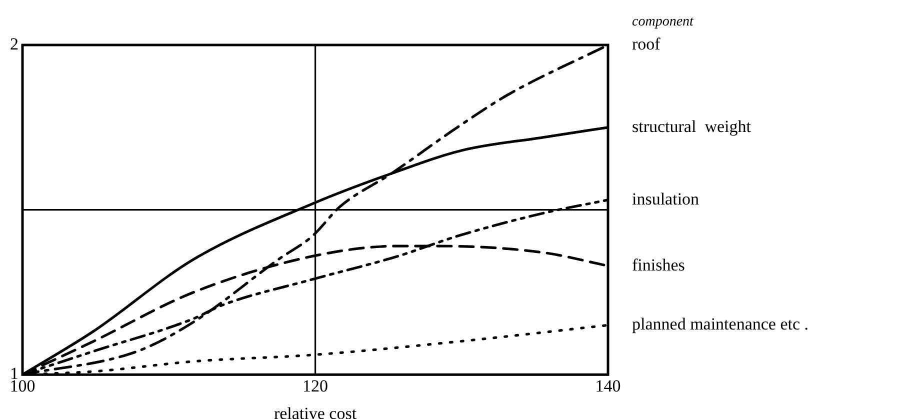  I want to click on series-label: insulation, so click(666, 198).